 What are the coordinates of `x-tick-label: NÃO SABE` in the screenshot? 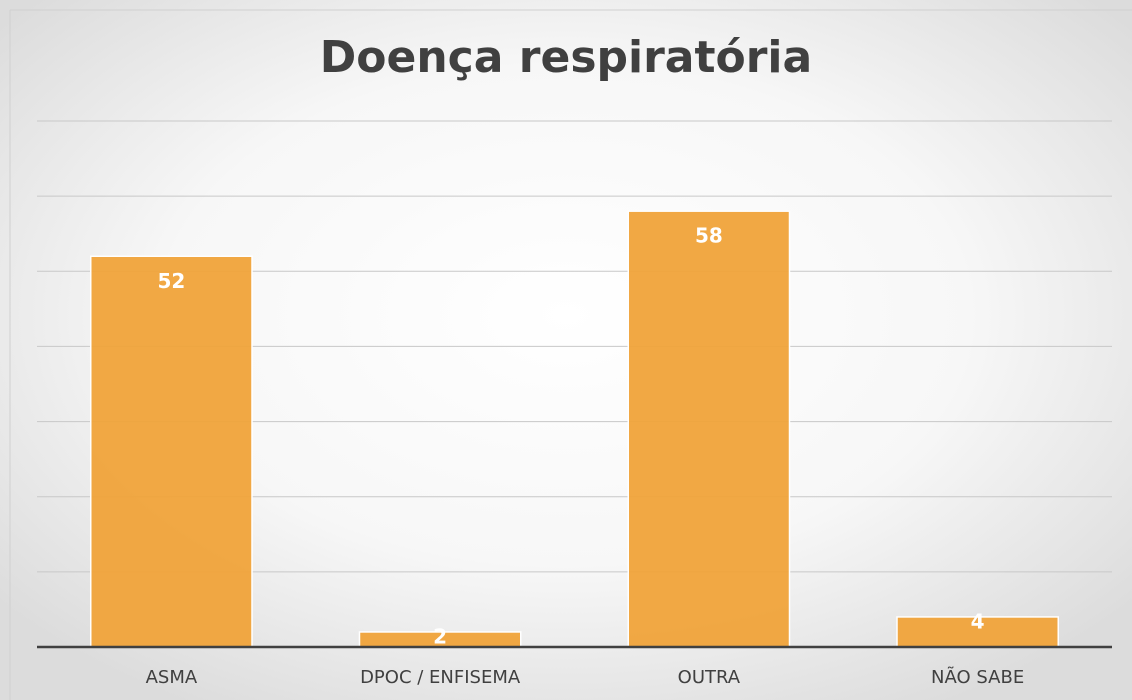 It's located at (977, 677).